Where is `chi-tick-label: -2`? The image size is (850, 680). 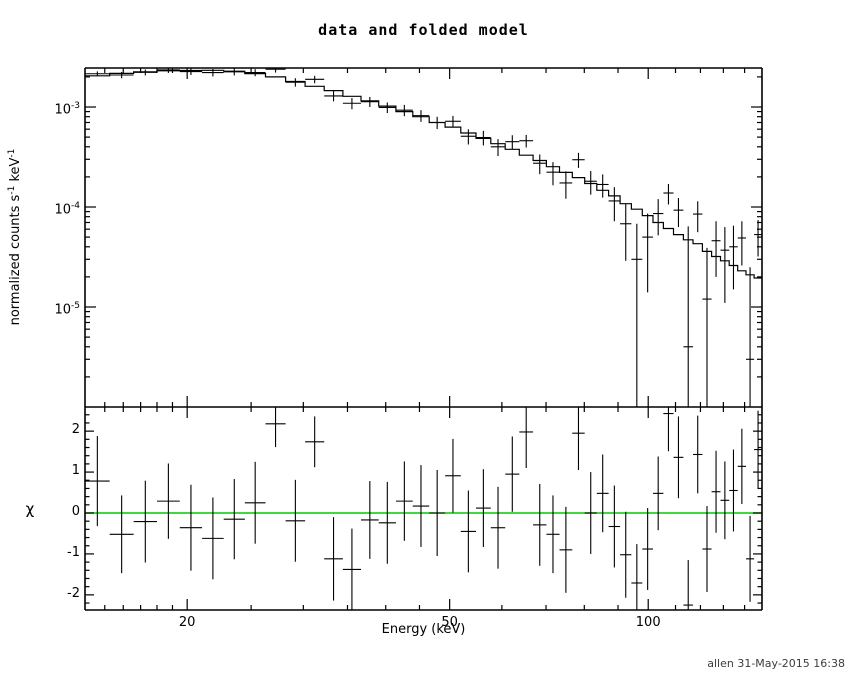
chi-tick-label: -2 is located at coordinates (73, 593).